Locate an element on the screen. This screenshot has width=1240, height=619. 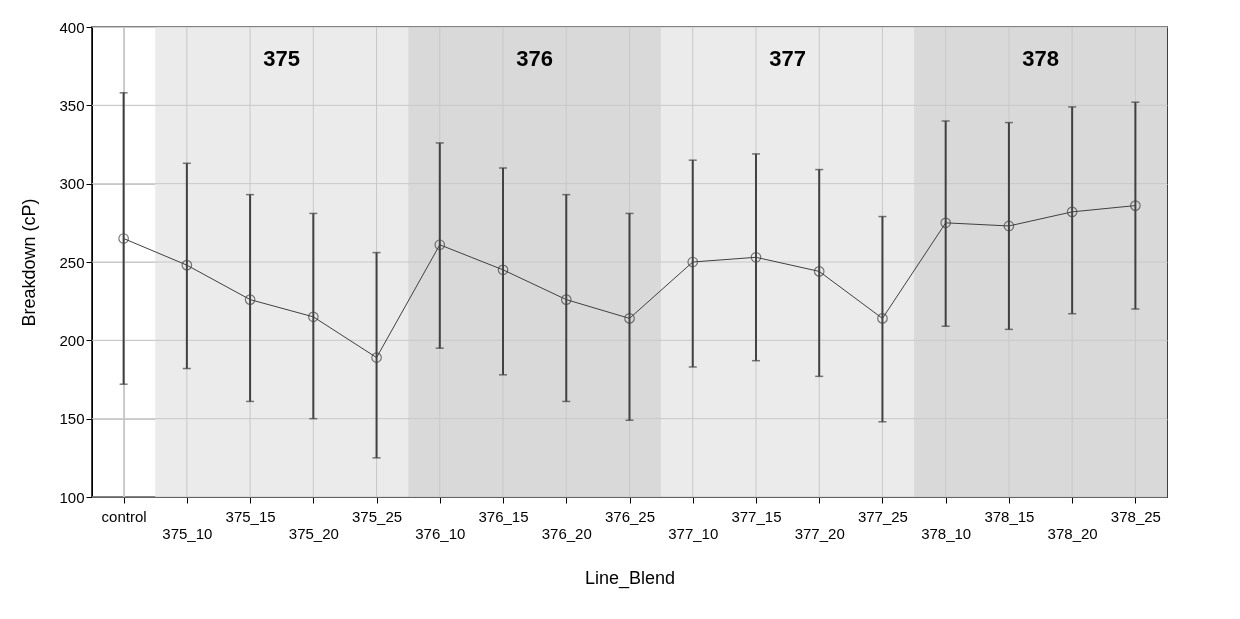
y-tick-label: 200 is located at coordinates (72, 340).